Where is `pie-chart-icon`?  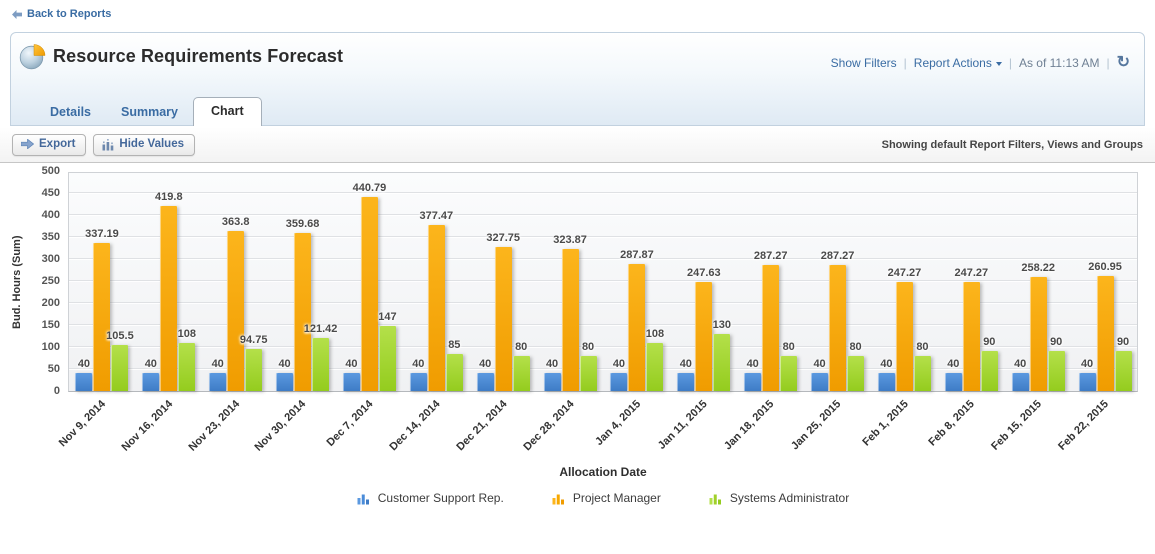 pie-chart-icon is located at coordinates (32, 57).